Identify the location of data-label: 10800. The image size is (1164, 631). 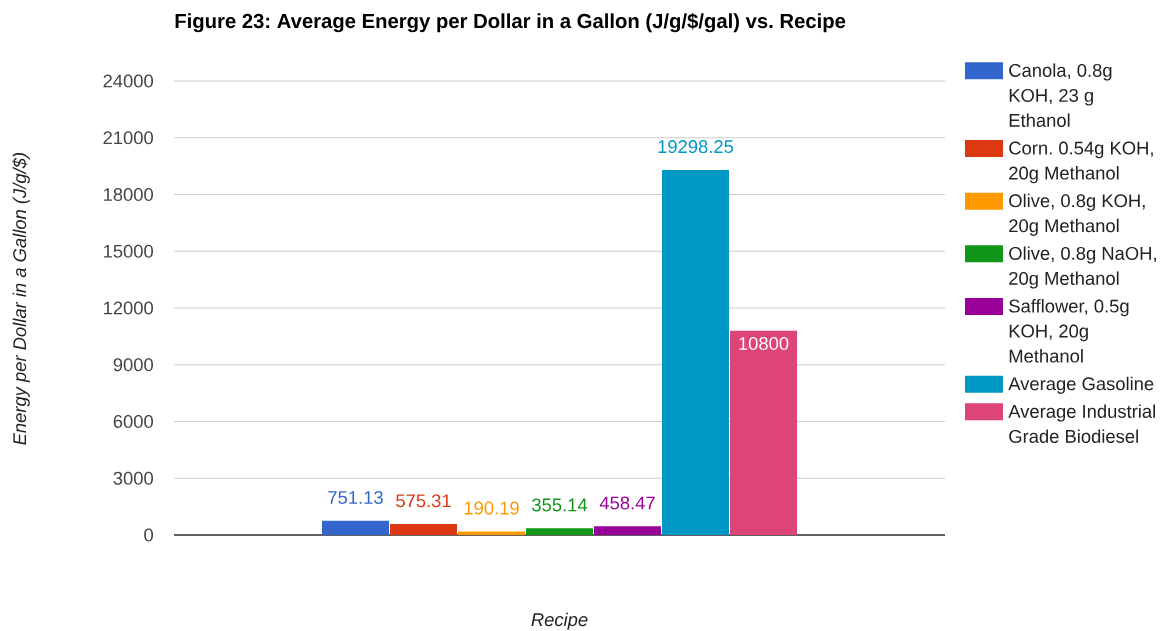
(764, 343).